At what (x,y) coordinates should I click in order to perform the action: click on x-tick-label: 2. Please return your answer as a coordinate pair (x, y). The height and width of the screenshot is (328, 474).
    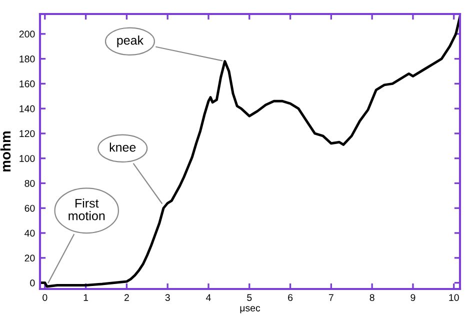
    Looking at the image, I should click on (126, 297).